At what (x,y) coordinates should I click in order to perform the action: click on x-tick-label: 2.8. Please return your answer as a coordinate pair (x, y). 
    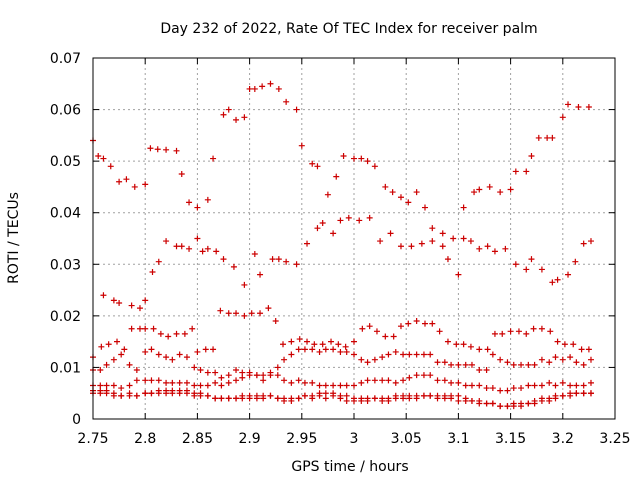
    Looking at the image, I should click on (145, 439).